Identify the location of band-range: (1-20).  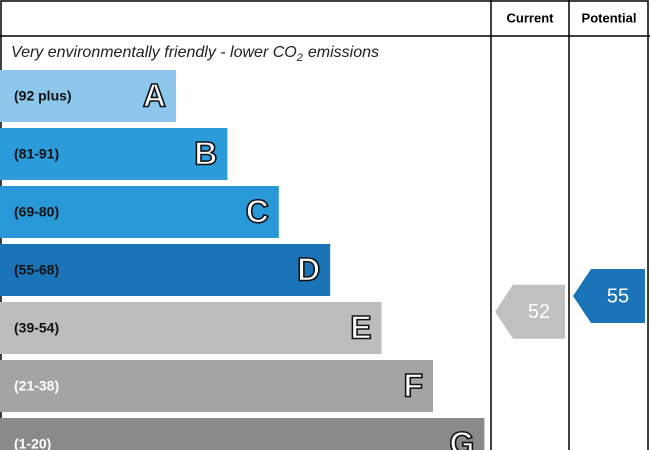
(32, 443).